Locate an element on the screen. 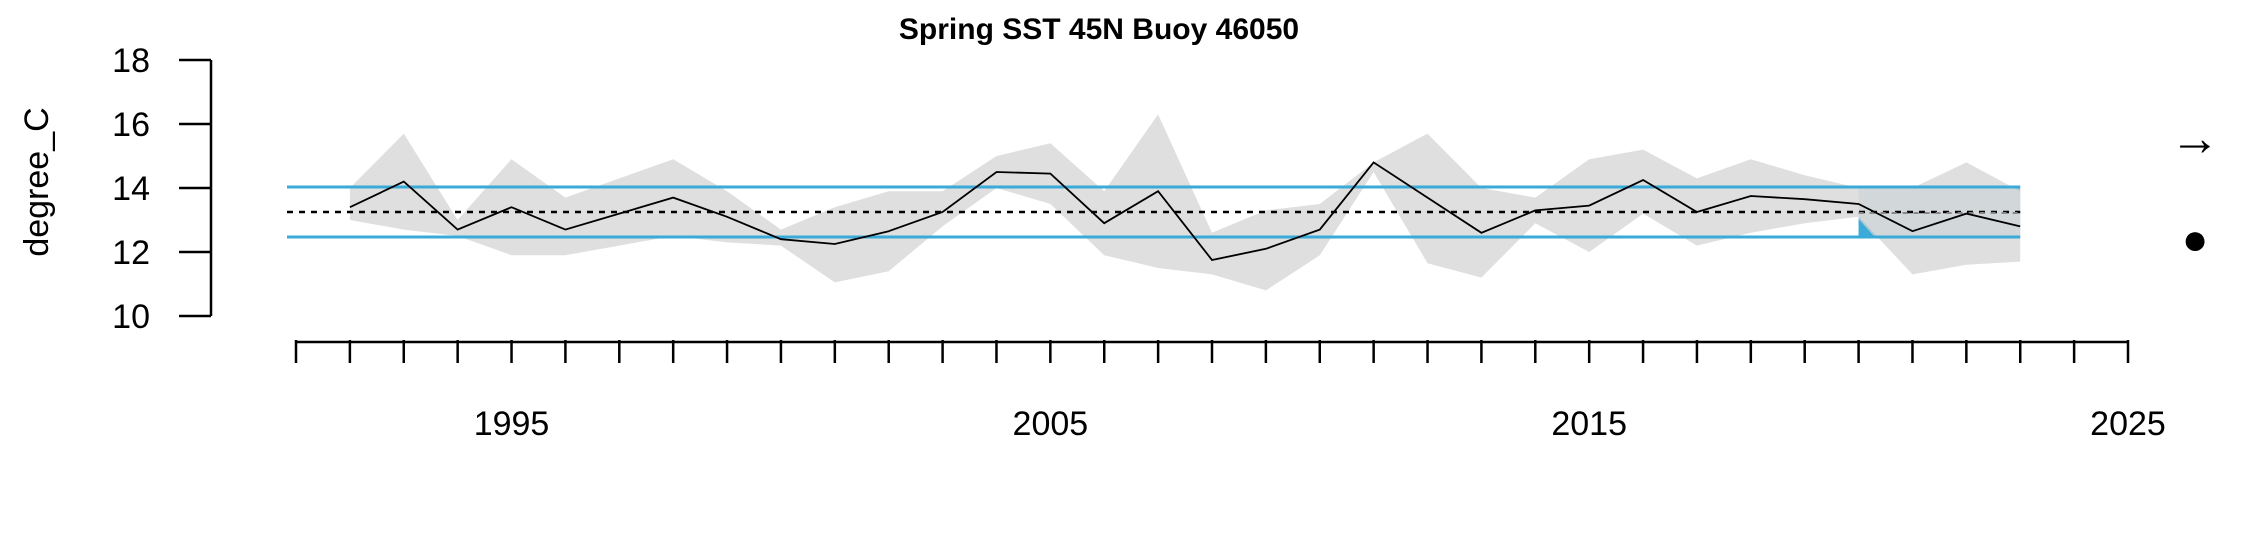  x-tick-label: 2015 is located at coordinates (1589, 424).